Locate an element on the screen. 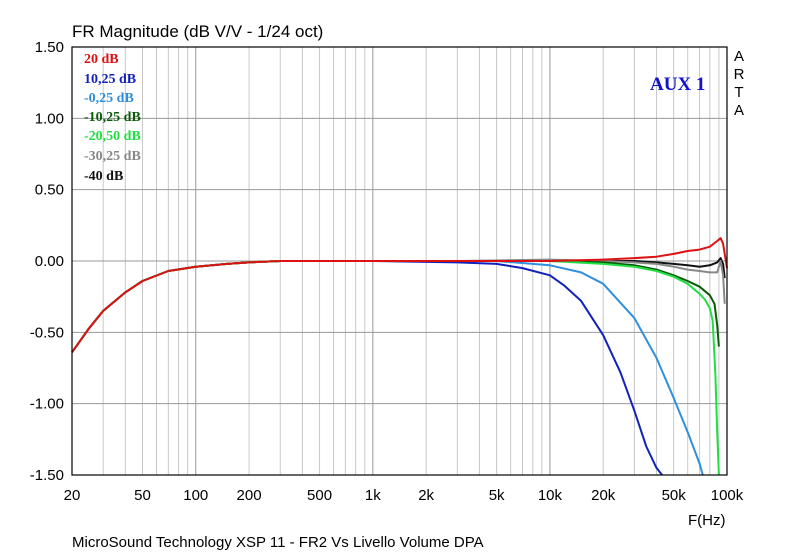 This screenshot has width=800, height=556. legend-entry: -30,25 dB is located at coordinates (112, 156).